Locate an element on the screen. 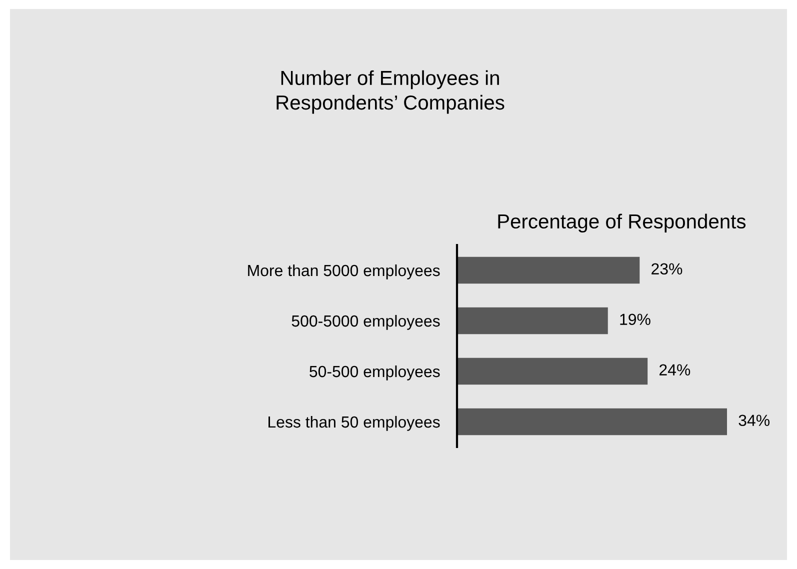  data-label: 24% is located at coordinates (675, 370).